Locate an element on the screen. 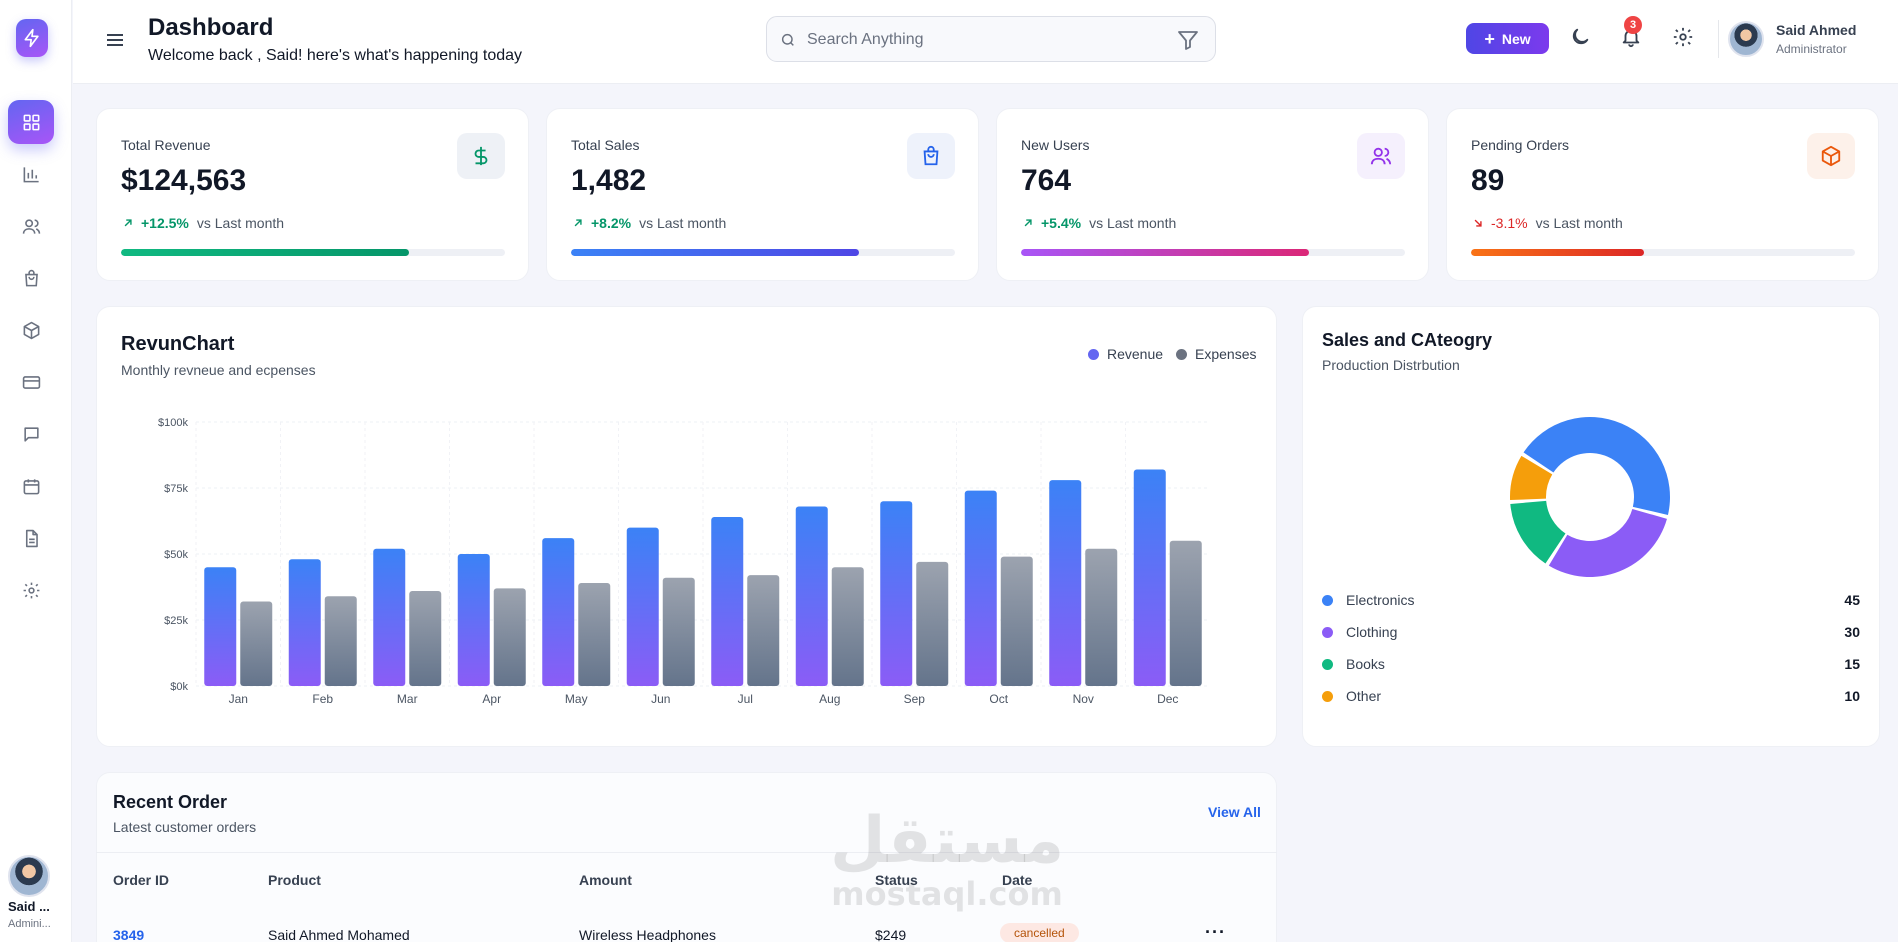 This screenshot has width=1898, height=942. package-icon is located at coordinates (31, 330).